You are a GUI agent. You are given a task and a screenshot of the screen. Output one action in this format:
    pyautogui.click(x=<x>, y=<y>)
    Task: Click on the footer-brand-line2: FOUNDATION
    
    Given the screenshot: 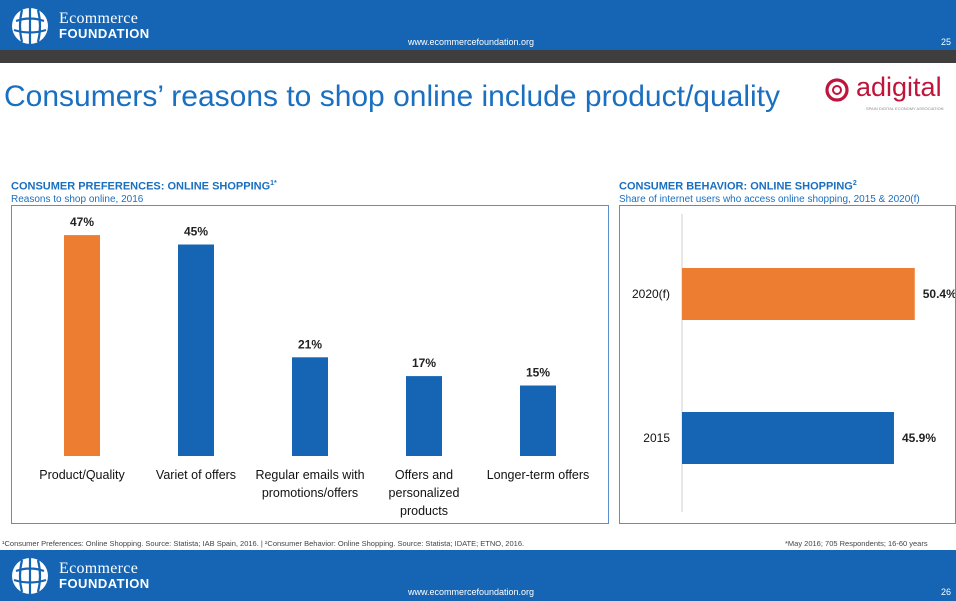 What is the action you would take?
    pyautogui.click(x=104, y=583)
    